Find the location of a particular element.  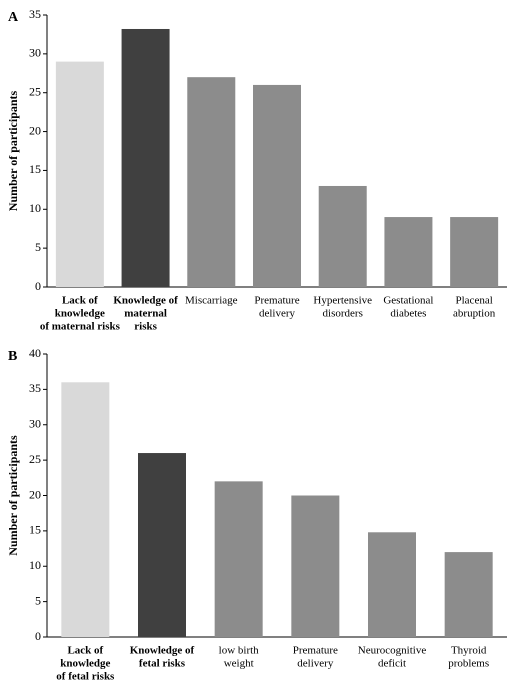

panel-label: A is located at coordinates (13, 17).